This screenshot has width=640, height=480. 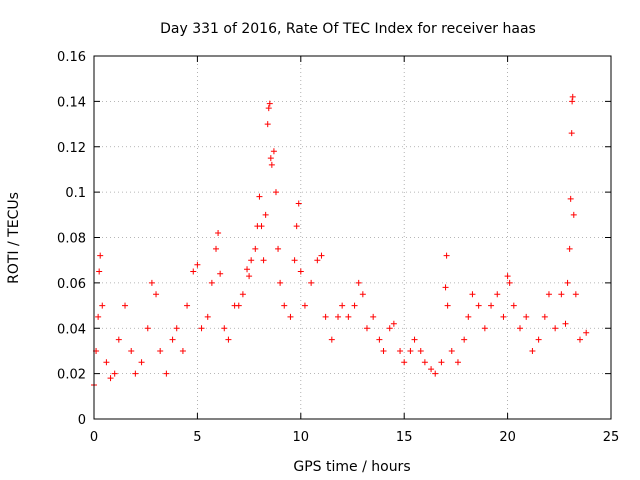 I want to click on y-tick-label: 0.06, so click(x=71, y=284).